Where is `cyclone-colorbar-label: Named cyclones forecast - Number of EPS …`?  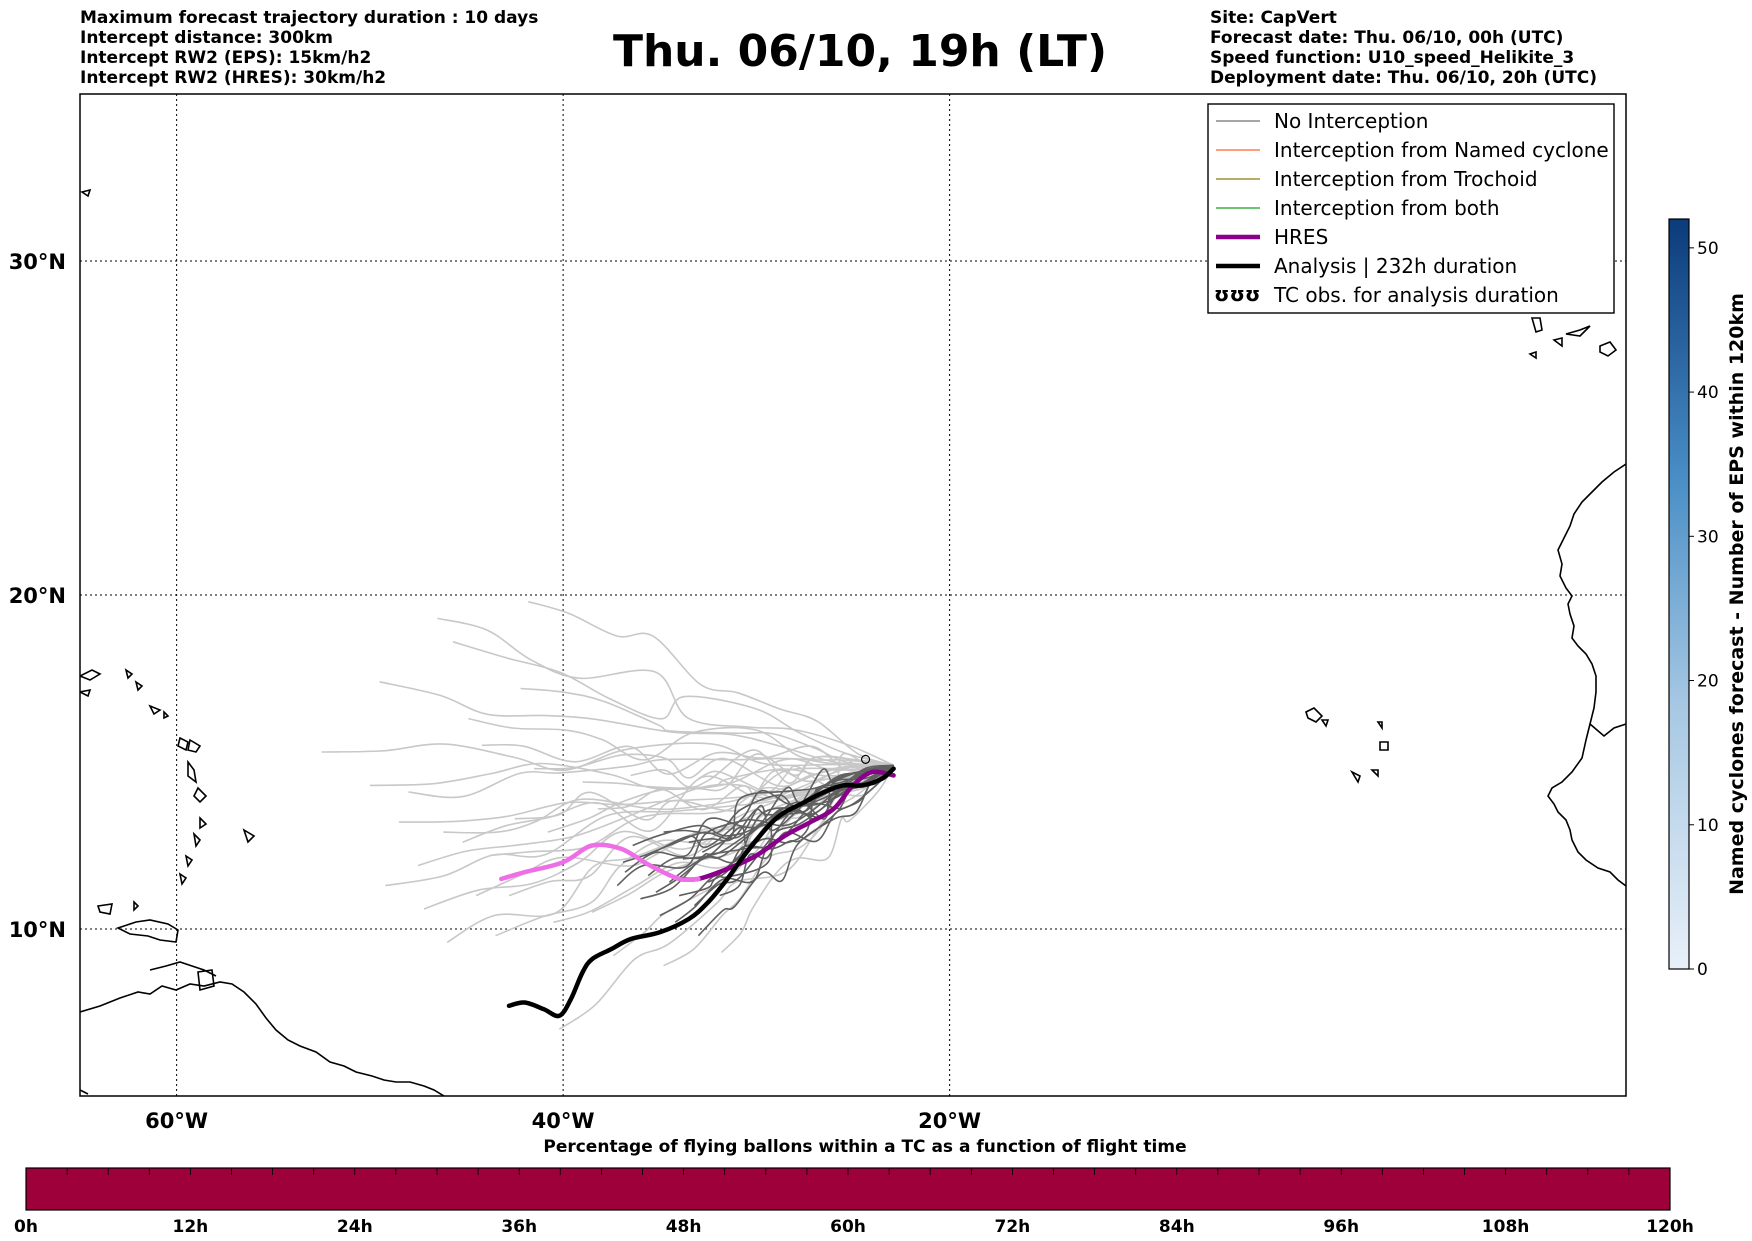
cyclone-colorbar-label: Named cyclones forecast - Number of EPS … is located at coordinates (1737, 594).